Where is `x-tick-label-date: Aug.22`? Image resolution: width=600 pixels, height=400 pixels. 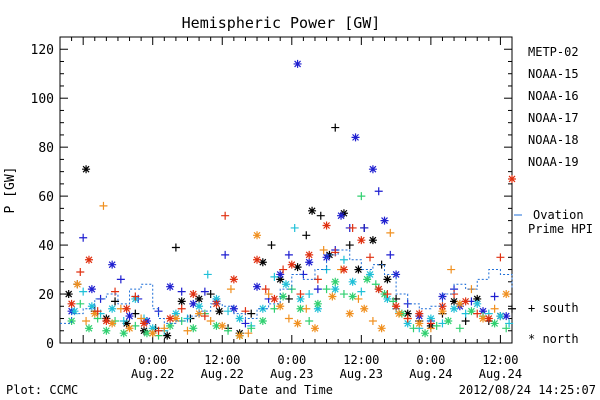 x-tick-label-date: Aug.22 is located at coordinates (222, 374).